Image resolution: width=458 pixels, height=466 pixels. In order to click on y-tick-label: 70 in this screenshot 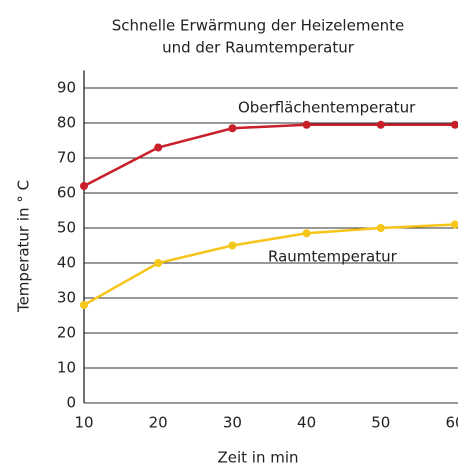, I will do `click(66, 158)`.